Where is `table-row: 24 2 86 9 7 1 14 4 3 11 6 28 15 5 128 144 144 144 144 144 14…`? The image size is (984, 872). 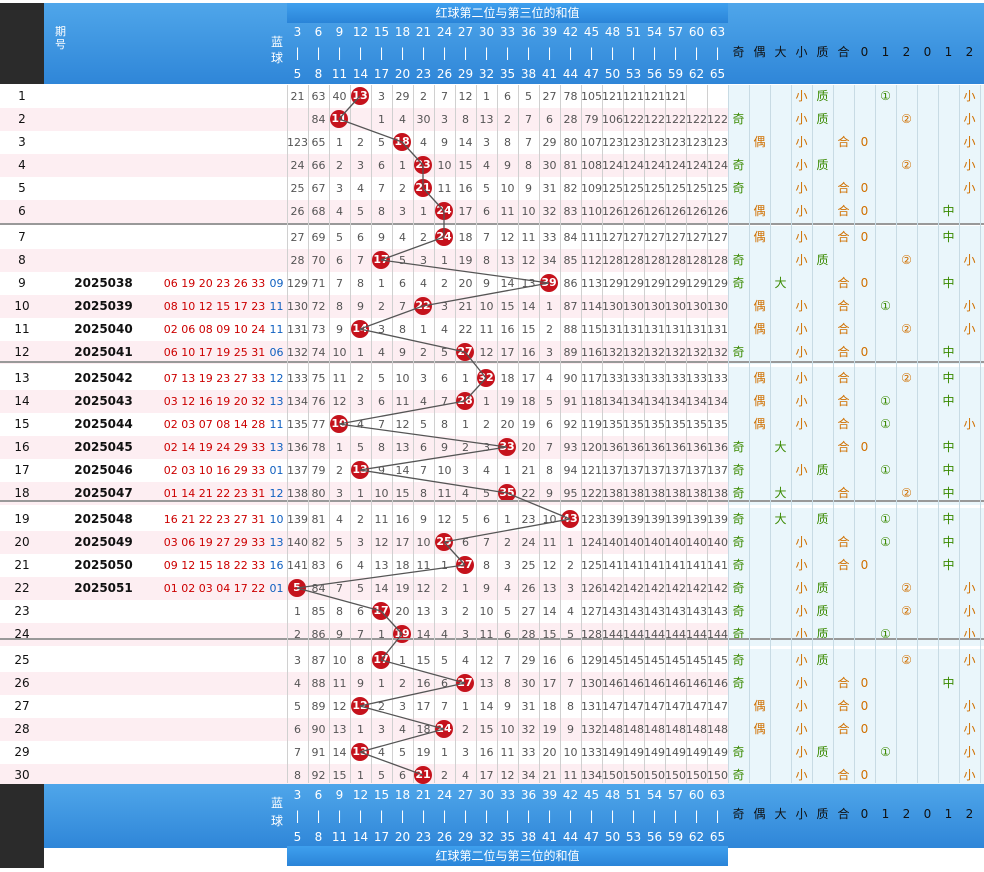 table-row: 24 2 86 9 7 1 14 4 3 11 6 28 15 5 128 144 144 144 144 144 14… is located at coordinates (492, 634).